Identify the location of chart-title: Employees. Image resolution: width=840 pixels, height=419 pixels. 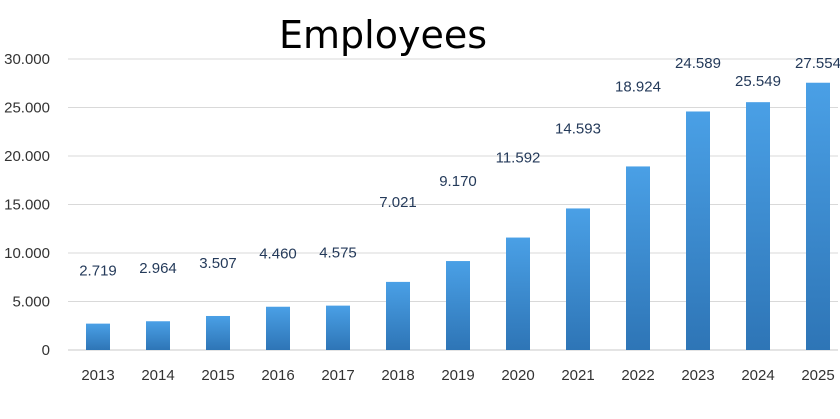
(383, 35).